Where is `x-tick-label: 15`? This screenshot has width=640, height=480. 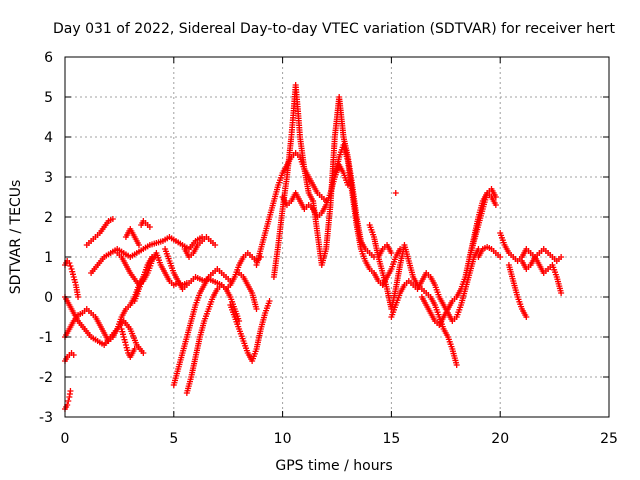
x-tick-label: 15 is located at coordinates (391, 439).